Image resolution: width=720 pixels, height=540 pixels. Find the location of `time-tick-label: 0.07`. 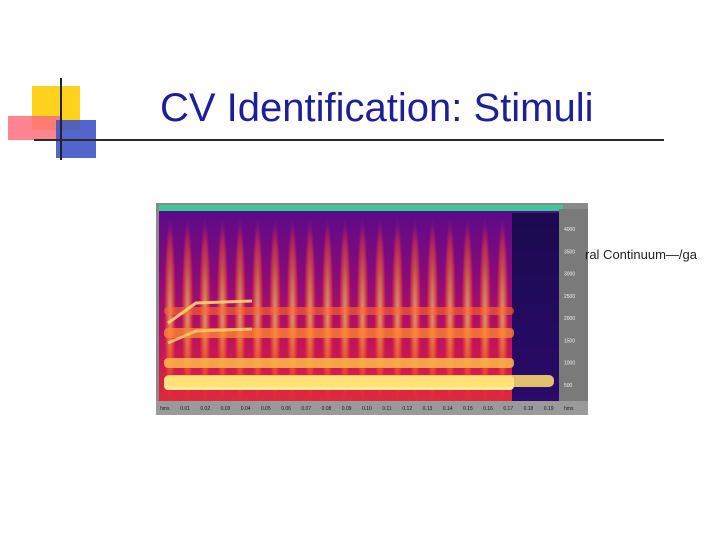

time-tick-label: 0.07 is located at coordinates (306, 409).